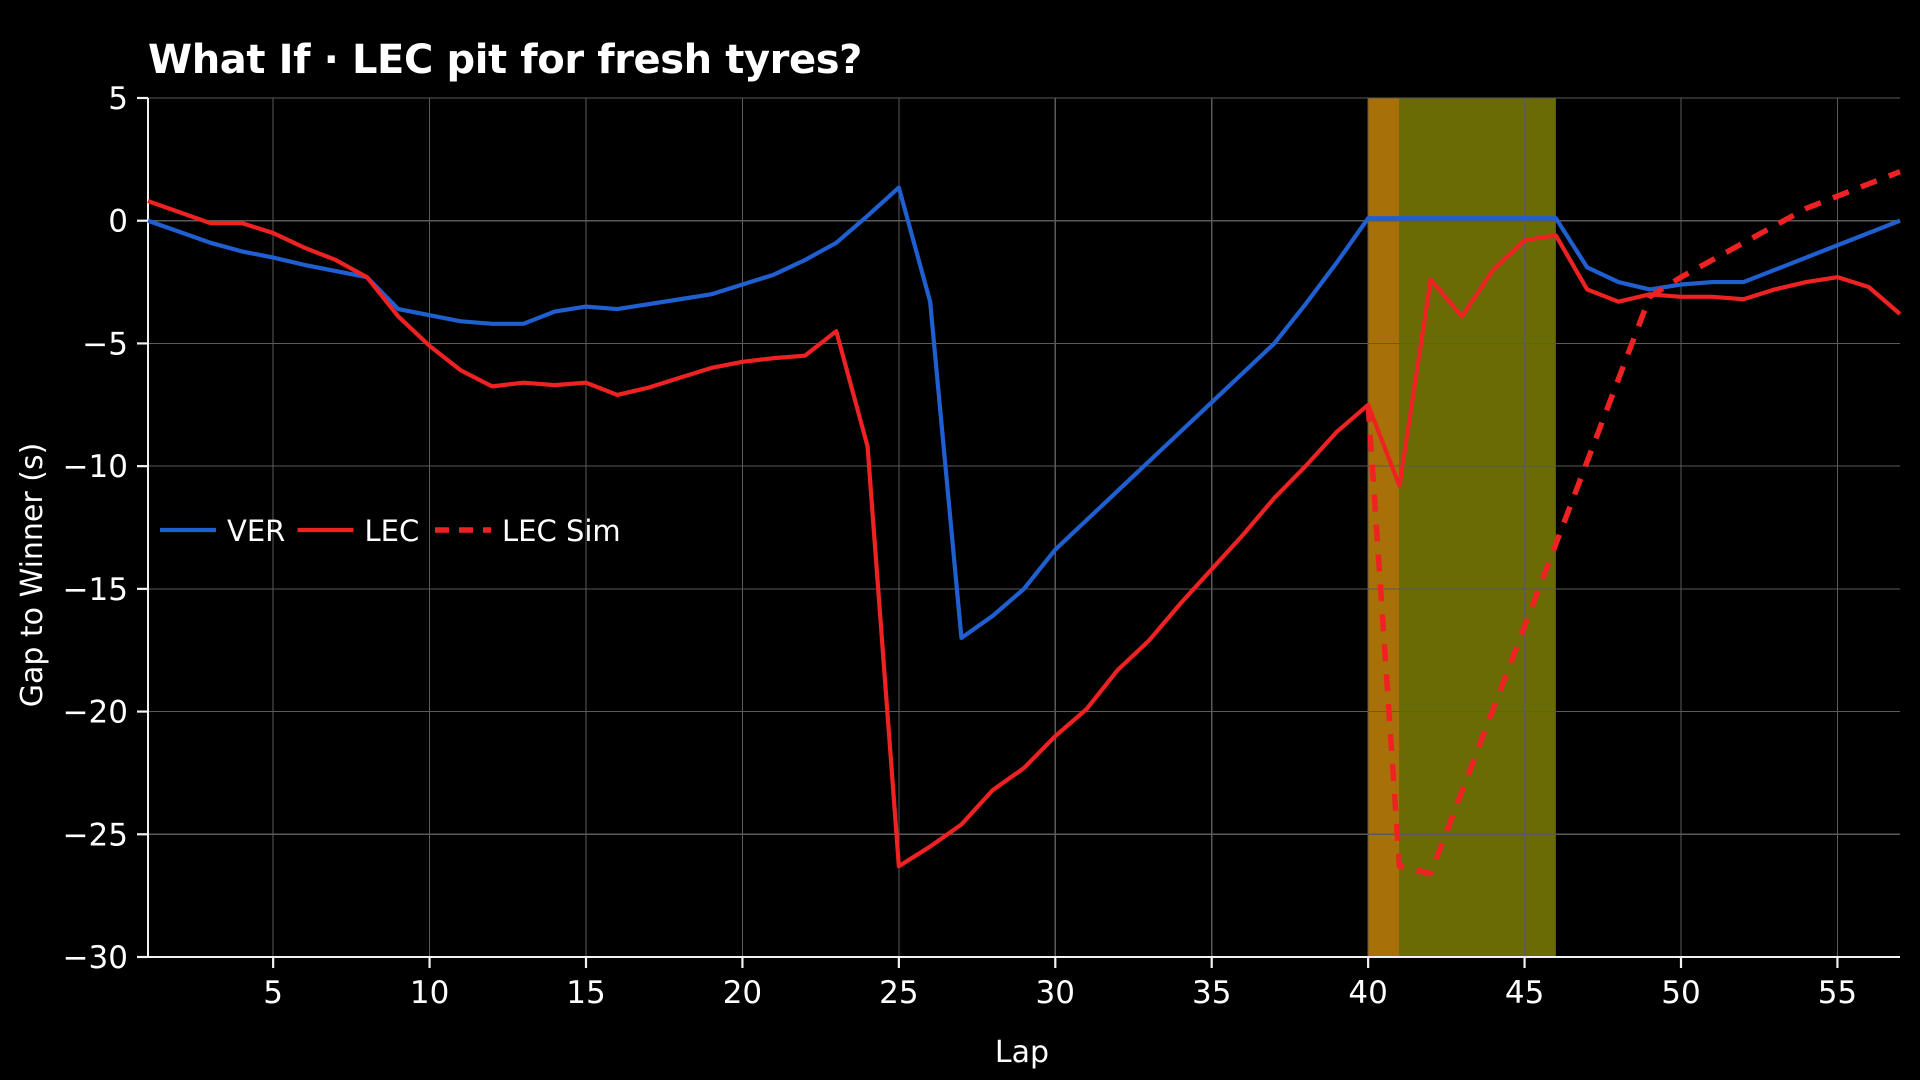 This screenshot has height=1080, width=1920. I want to click on y-tick-label: −10, so click(95, 467).